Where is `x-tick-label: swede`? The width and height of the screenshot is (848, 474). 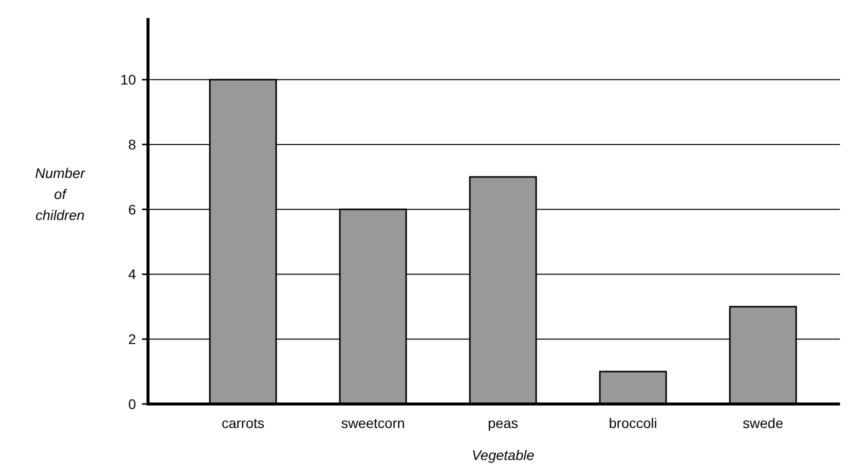 x-tick-label: swede is located at coordinates (763, 423).